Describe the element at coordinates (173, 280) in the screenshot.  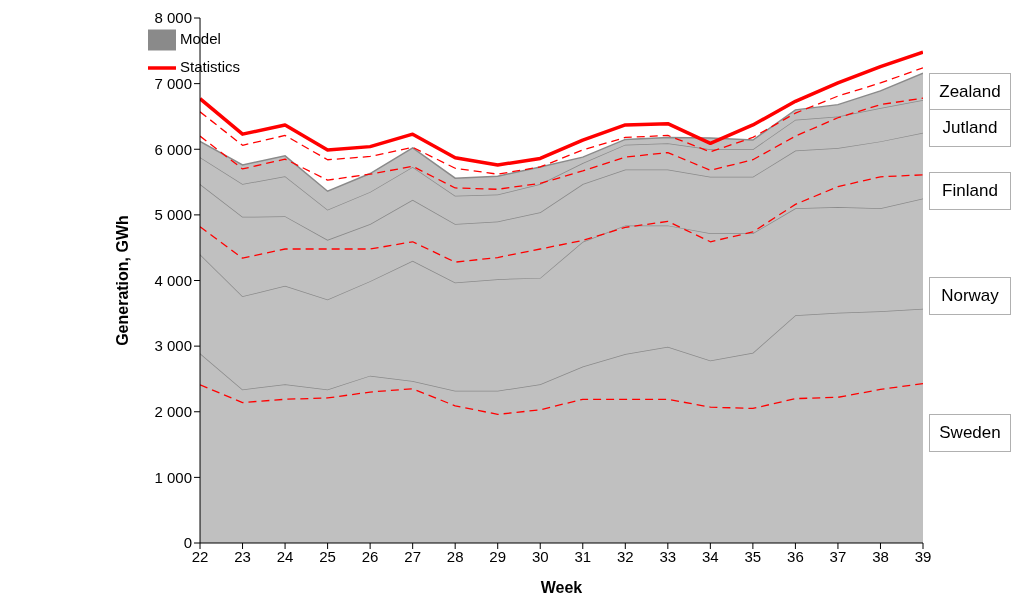
I see `y-tick-label: 4 000` at that location.